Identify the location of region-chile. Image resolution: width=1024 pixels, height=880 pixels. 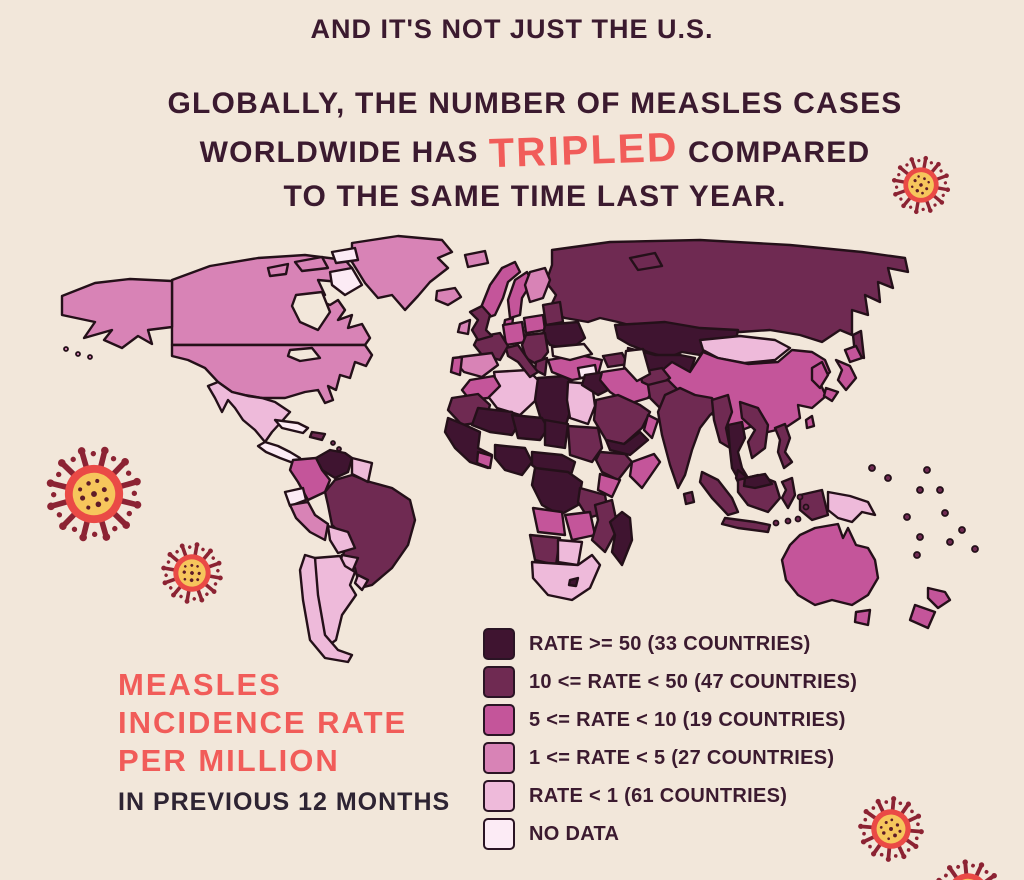
(326, 608).